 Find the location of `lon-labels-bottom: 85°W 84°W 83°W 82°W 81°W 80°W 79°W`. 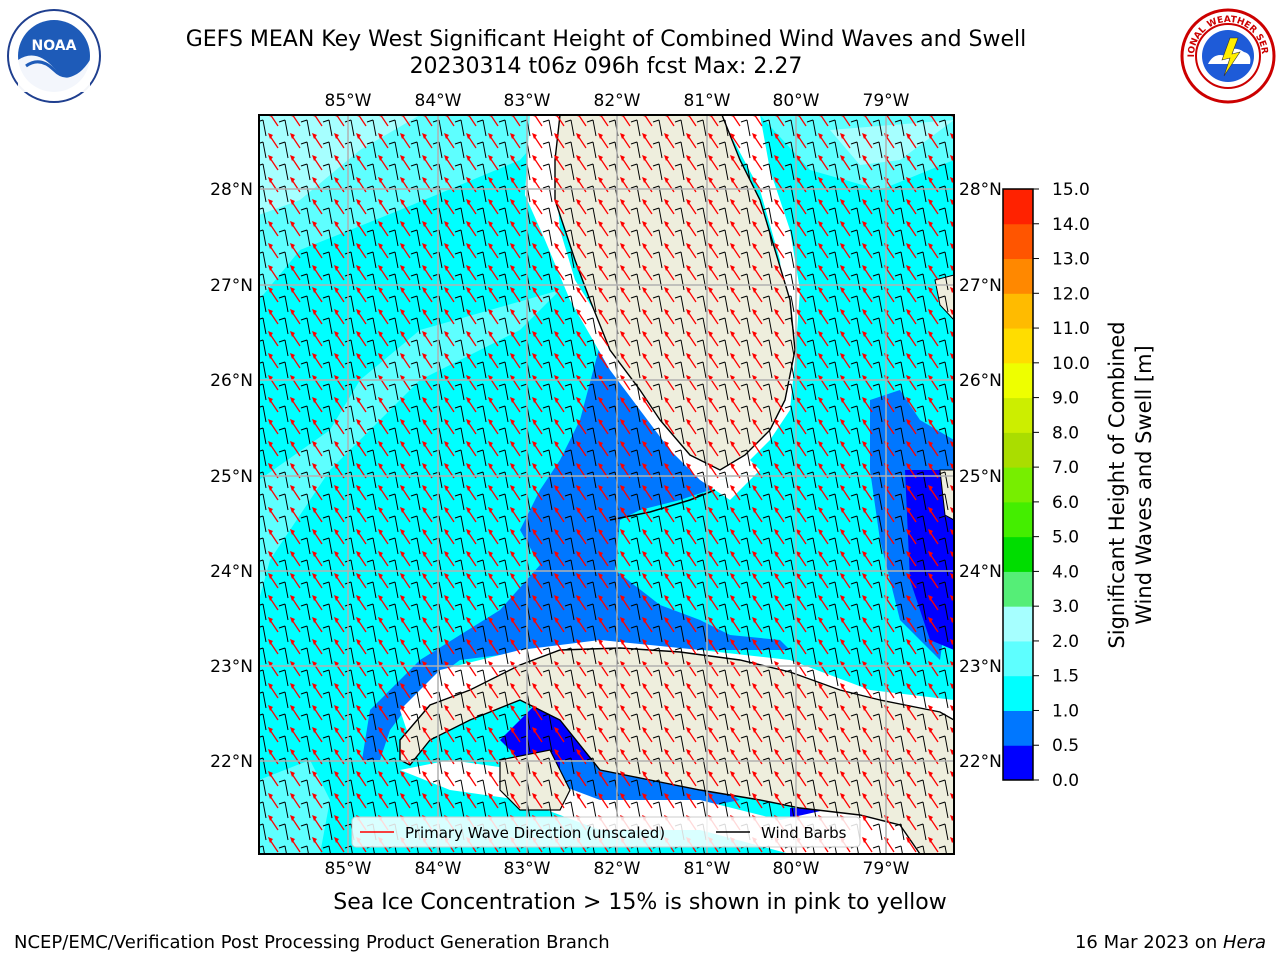

lon-labels-bottom: 85°W 84°W 83°W 82°W 81°W 80°W 79°W is located at coordinates (617, 869).